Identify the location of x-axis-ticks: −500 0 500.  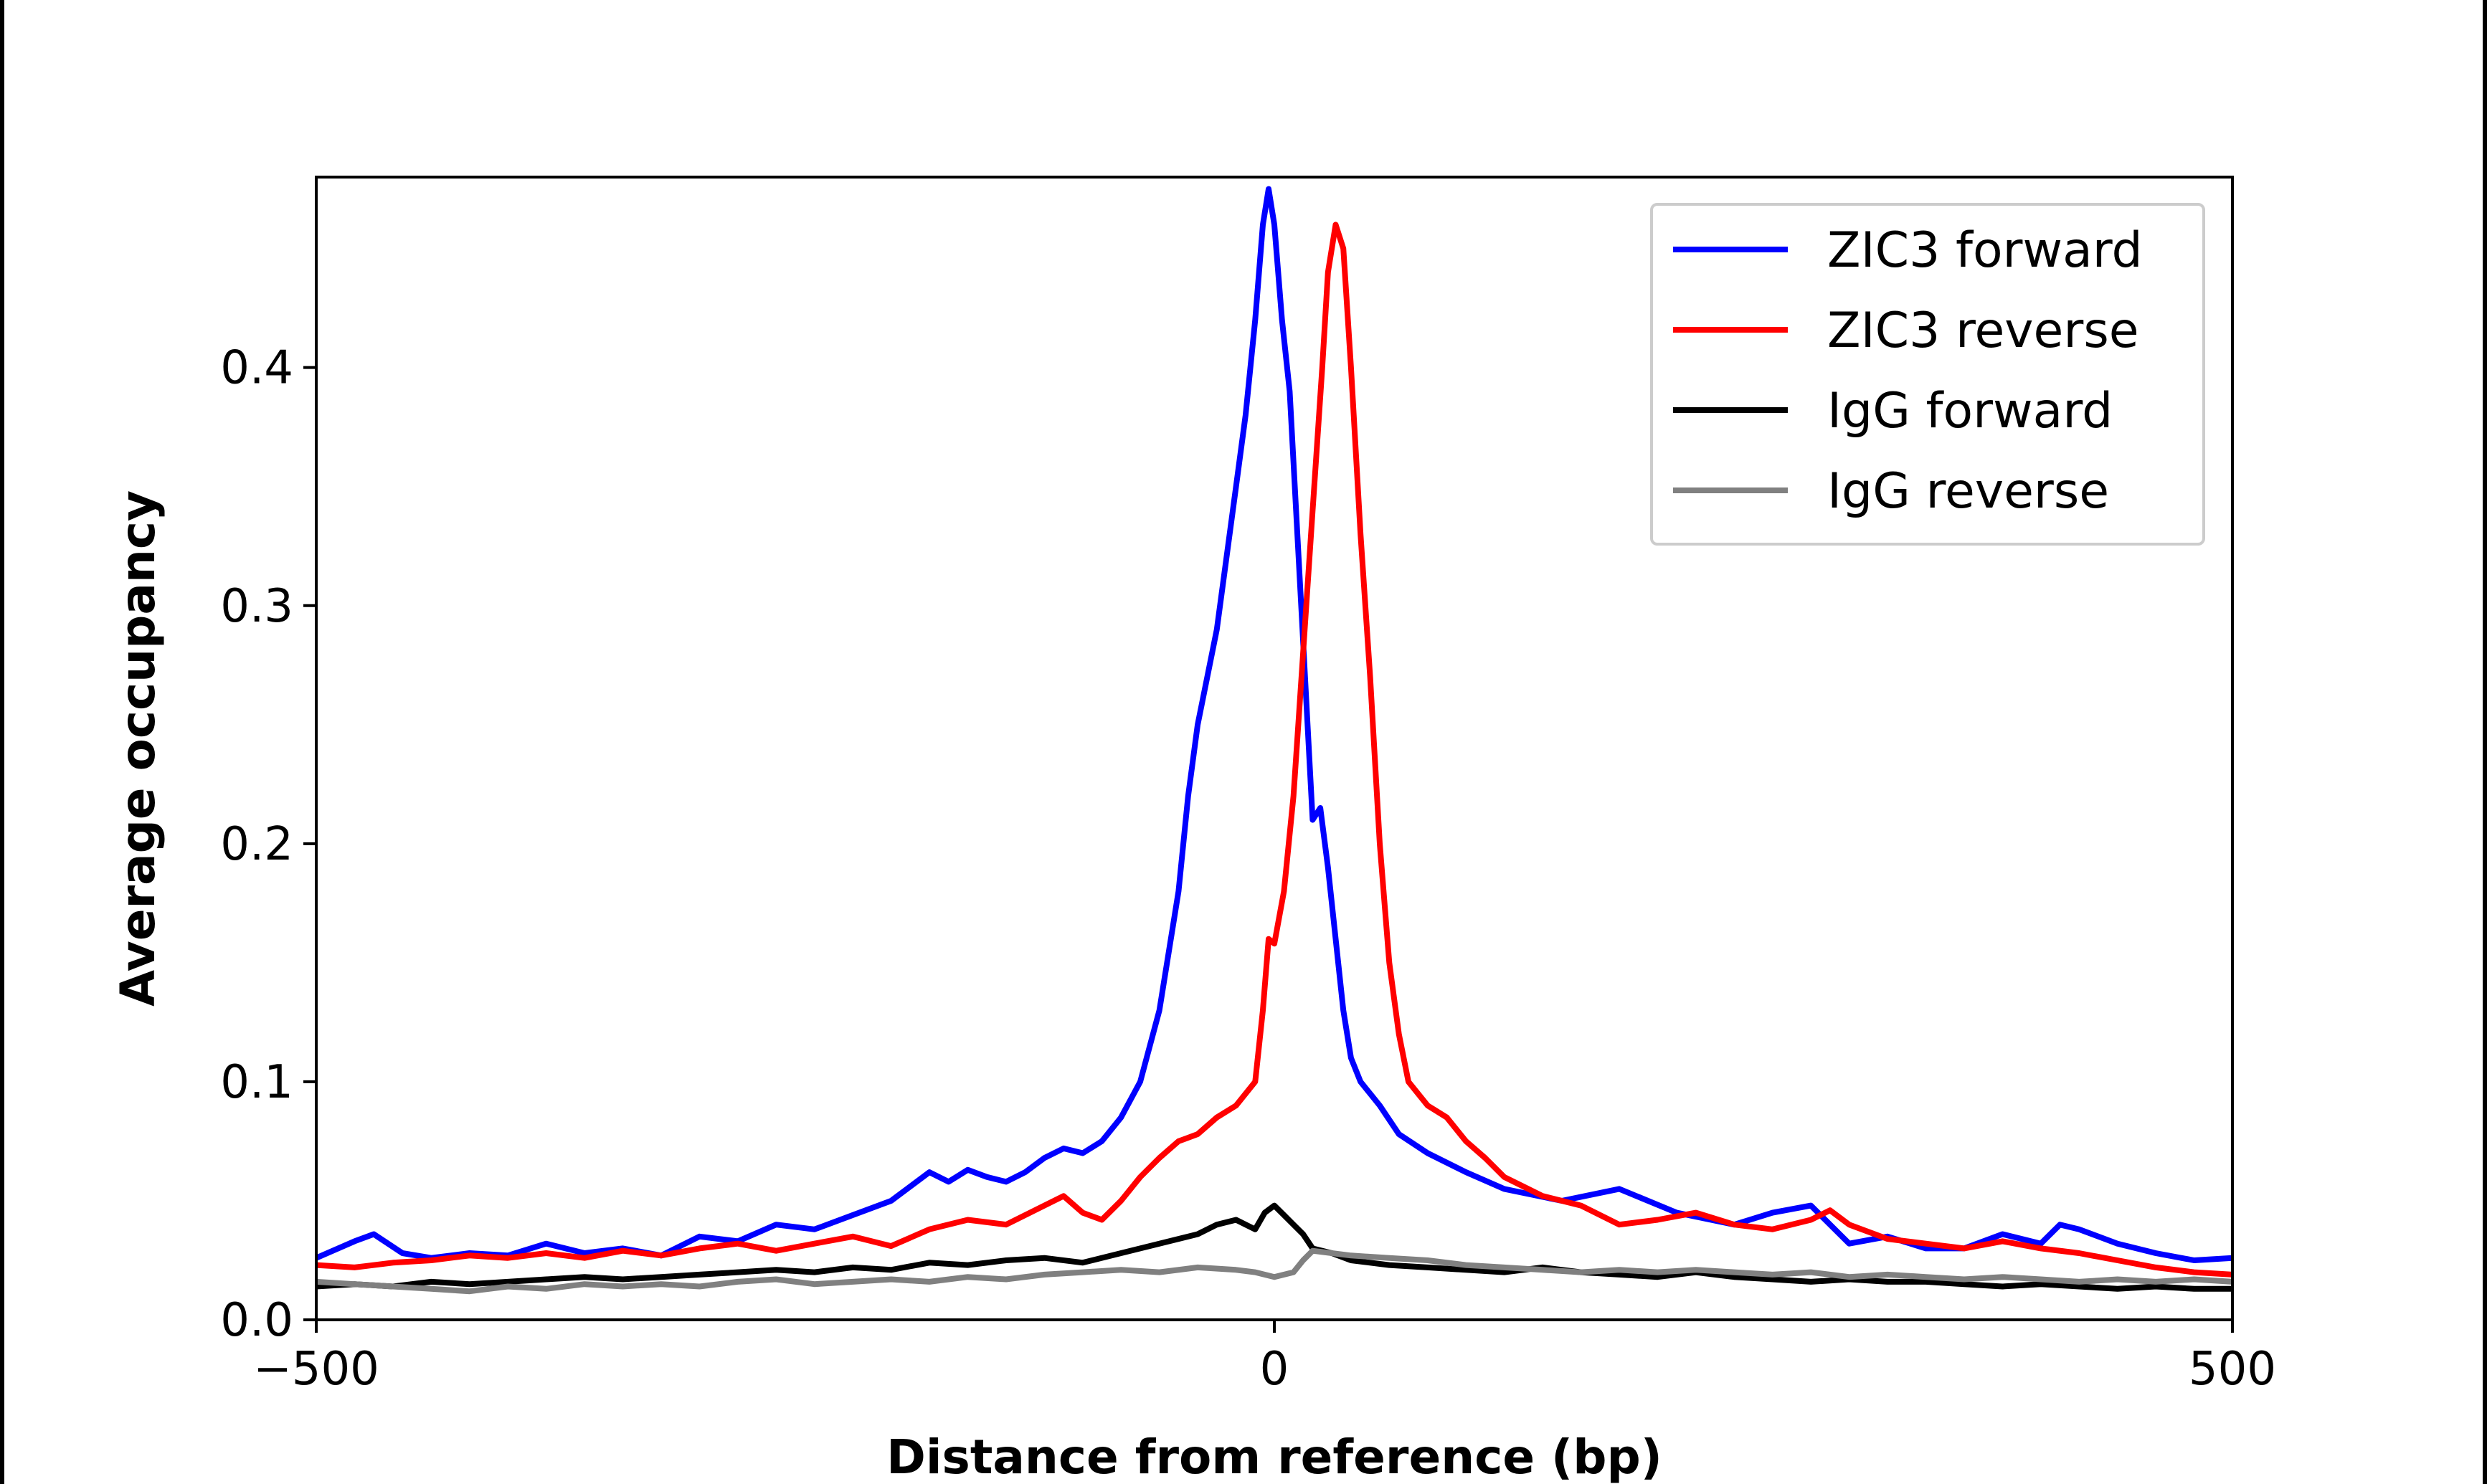
(1265, 1358).